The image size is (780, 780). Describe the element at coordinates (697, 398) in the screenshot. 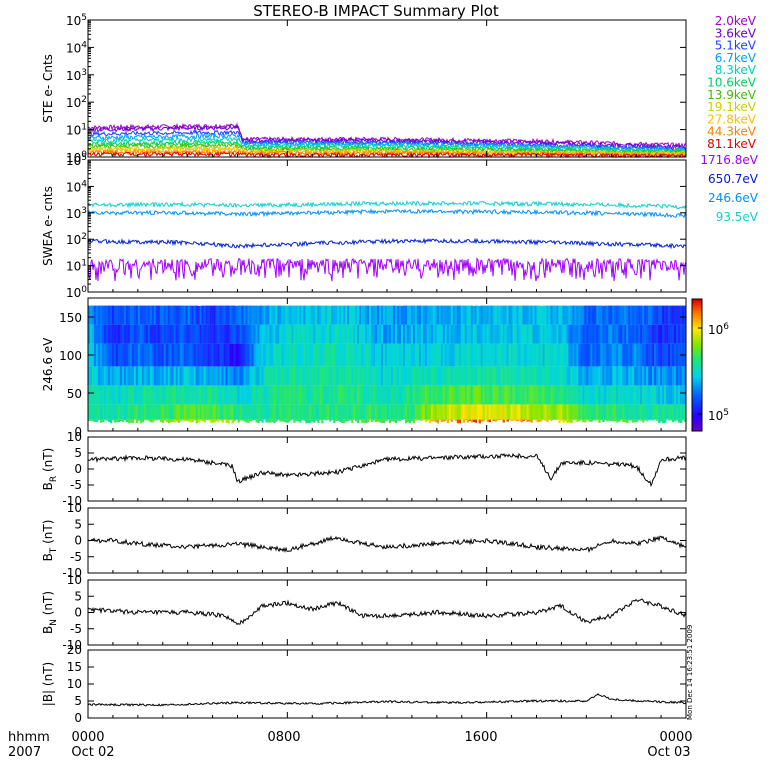

I see `colorbar-segment` at that location.